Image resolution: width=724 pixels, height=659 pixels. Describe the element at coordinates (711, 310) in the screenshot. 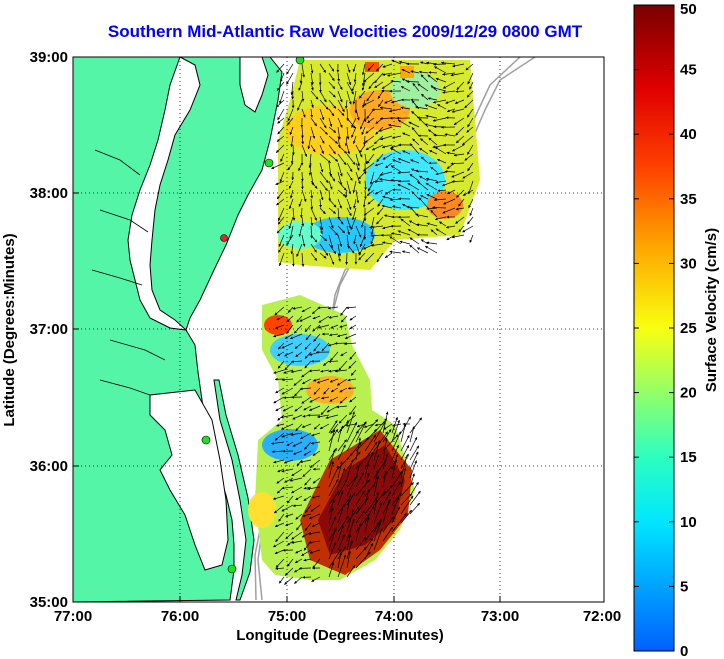

I see `colorbar-label: Surface Velocity (cm/s)` at that location.